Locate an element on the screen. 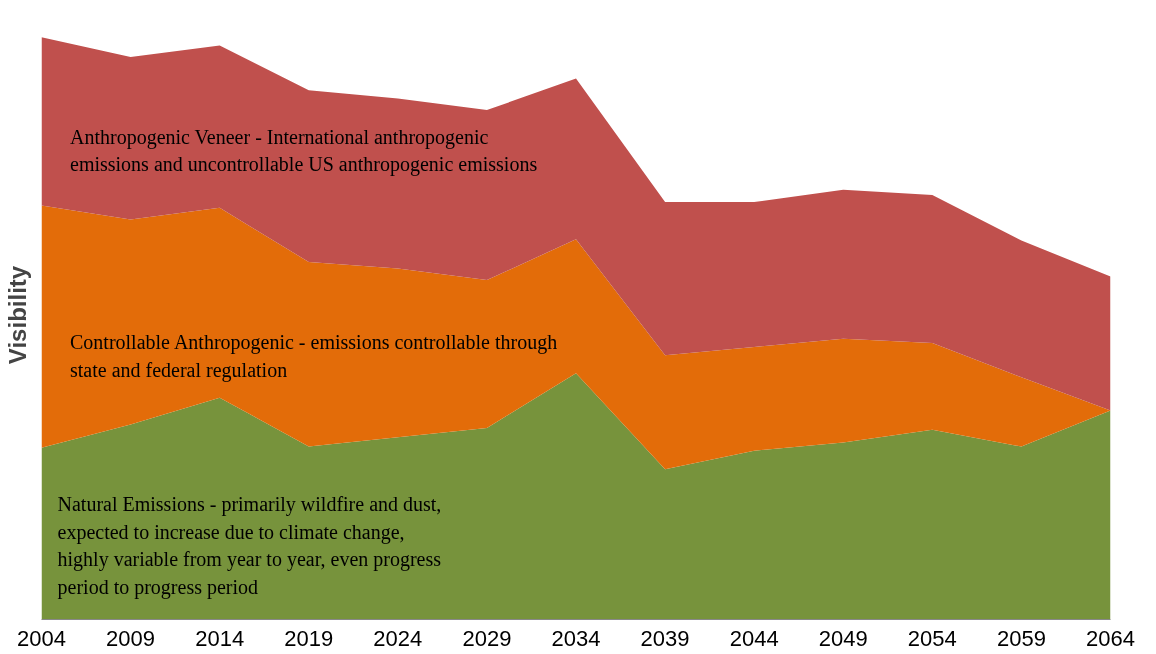  x-tick-label: 2034 is located at coordinates (576, 638).